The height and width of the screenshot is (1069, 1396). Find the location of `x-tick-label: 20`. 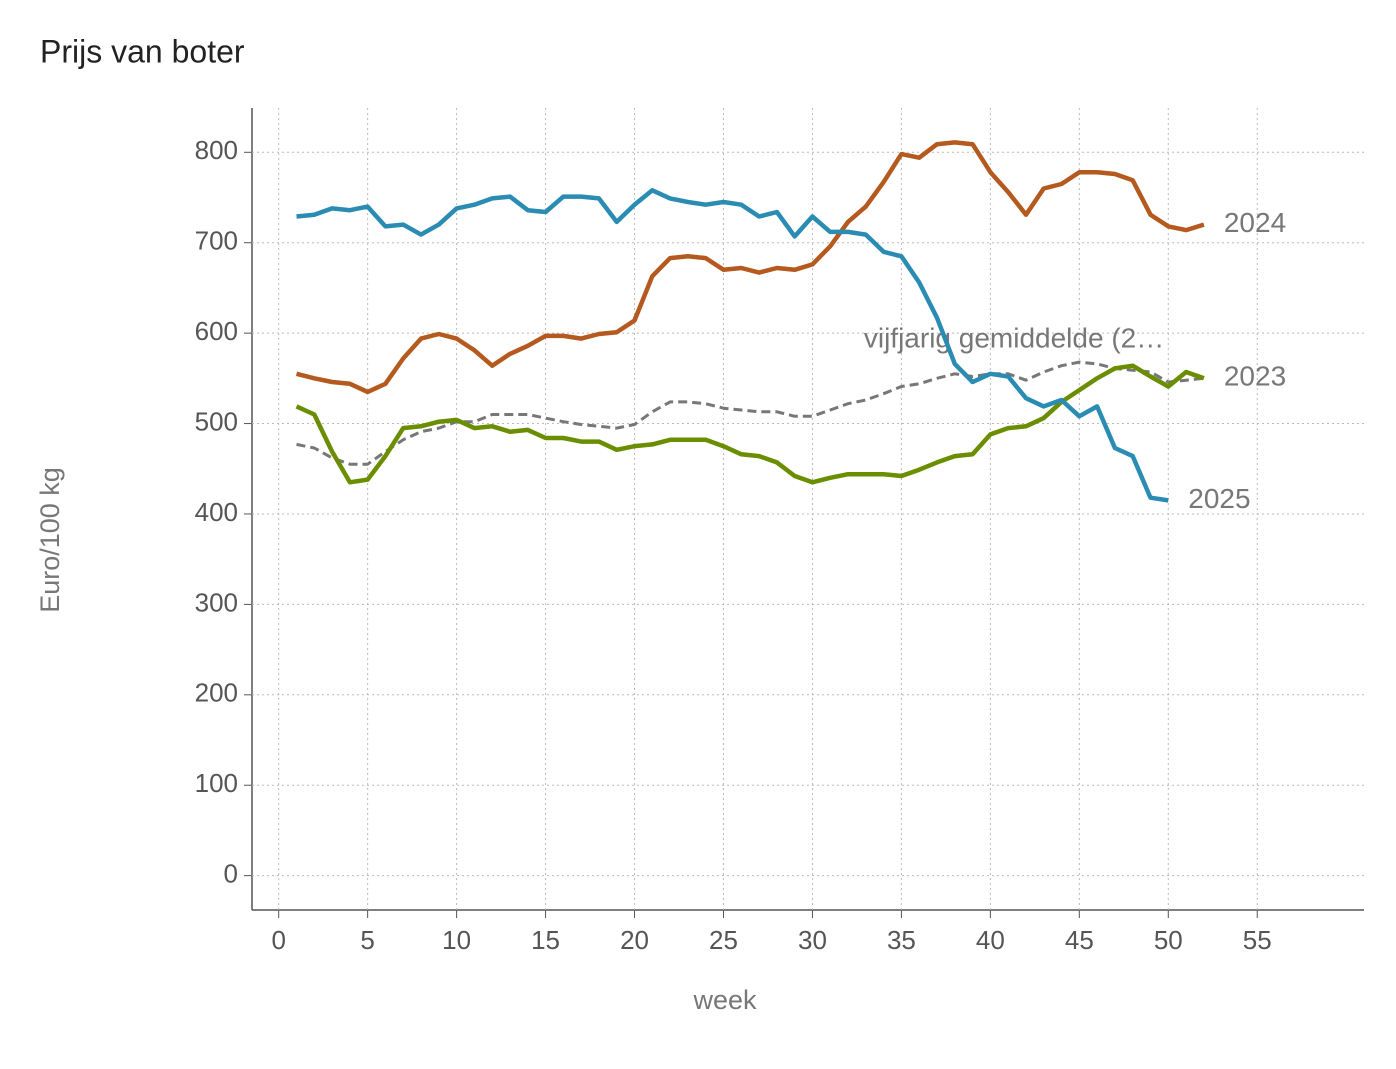

x-tick-label: 20 is located at coordinates (634, 940).